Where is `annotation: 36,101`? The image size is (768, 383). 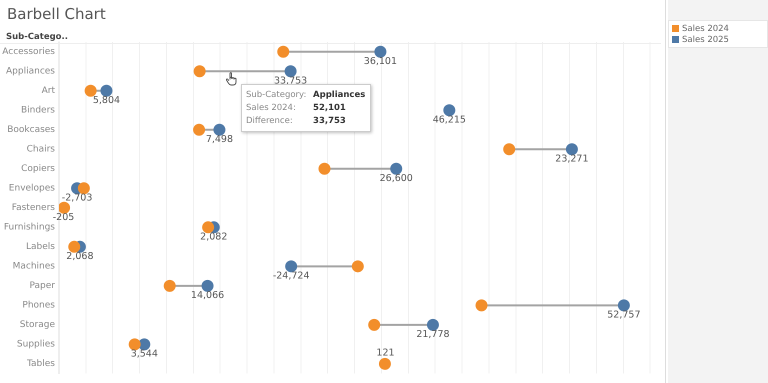 annotation: 36,101 is located at coordinates (381, 61).